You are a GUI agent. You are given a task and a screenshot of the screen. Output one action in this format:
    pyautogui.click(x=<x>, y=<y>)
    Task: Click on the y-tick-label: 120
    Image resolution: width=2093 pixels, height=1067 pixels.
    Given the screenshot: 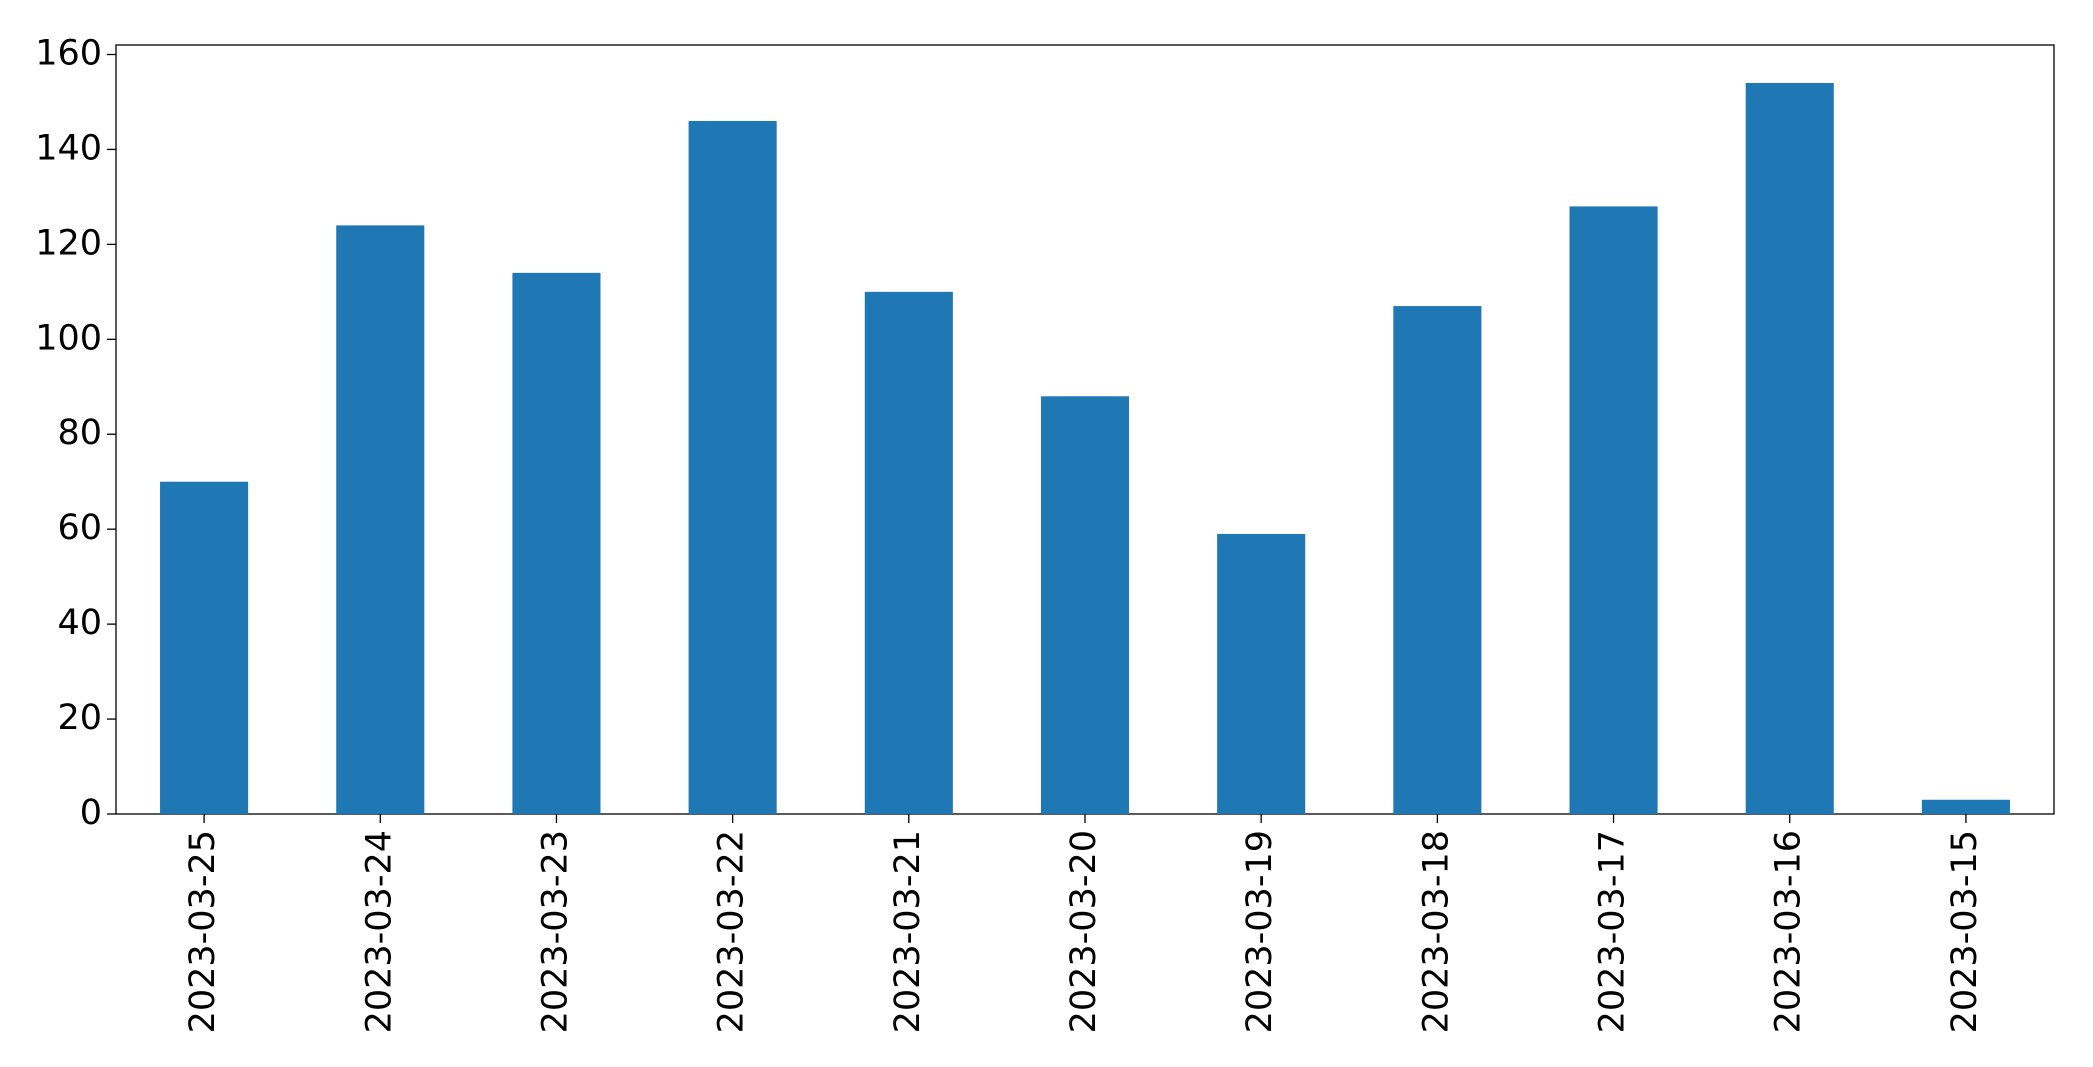 What is the action you would take?
    pyautogui.click(x=68, y=243)
    